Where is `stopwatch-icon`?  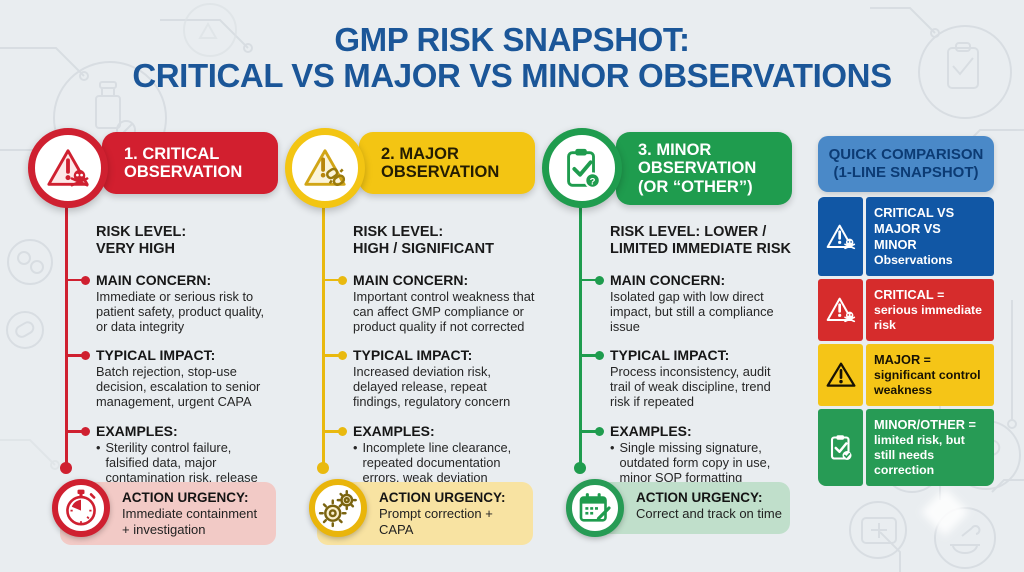 stopwatch-icon is located at coordinates (81, 508).